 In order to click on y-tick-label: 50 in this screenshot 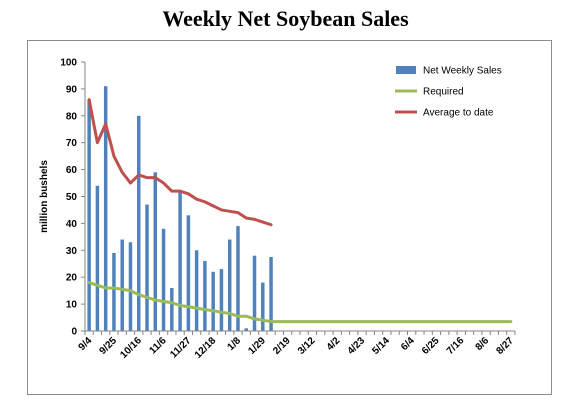, I will do `click(72, 197)`.